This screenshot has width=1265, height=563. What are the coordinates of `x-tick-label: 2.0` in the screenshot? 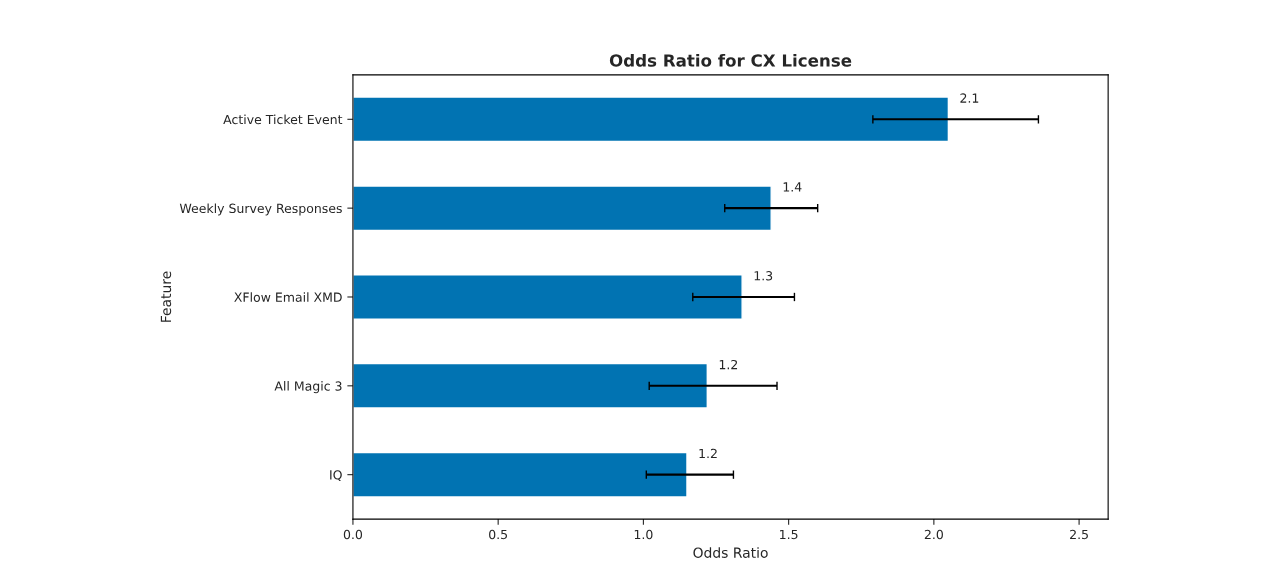 It's located at (933, 534).